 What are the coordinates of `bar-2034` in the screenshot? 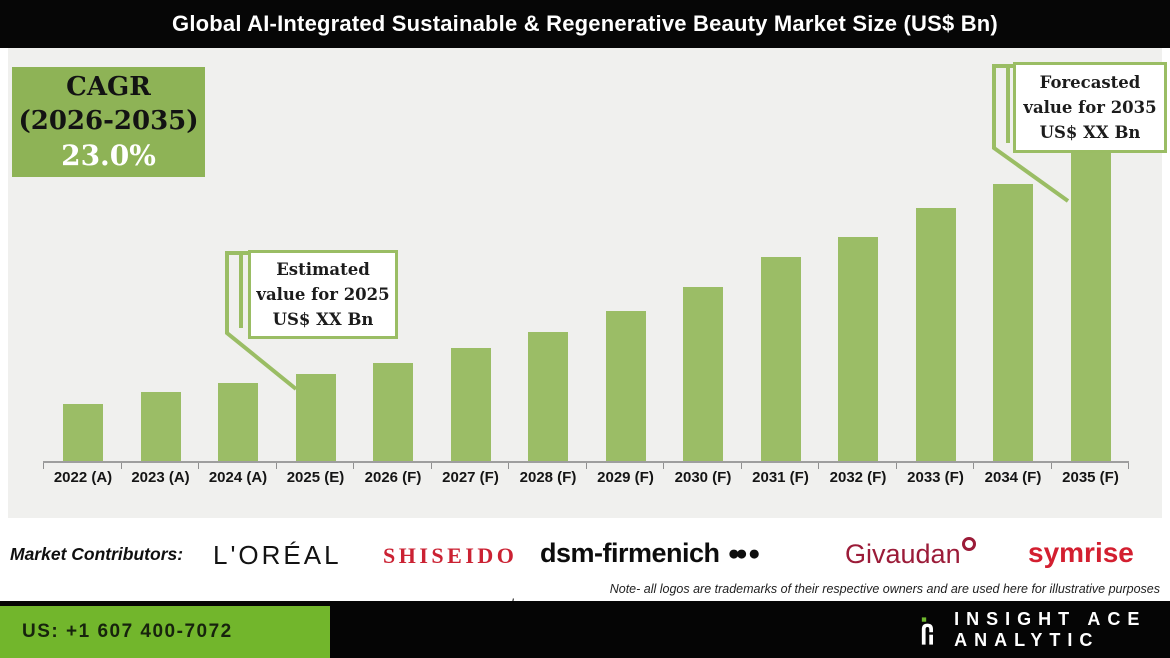 It's located at (1013, 322).